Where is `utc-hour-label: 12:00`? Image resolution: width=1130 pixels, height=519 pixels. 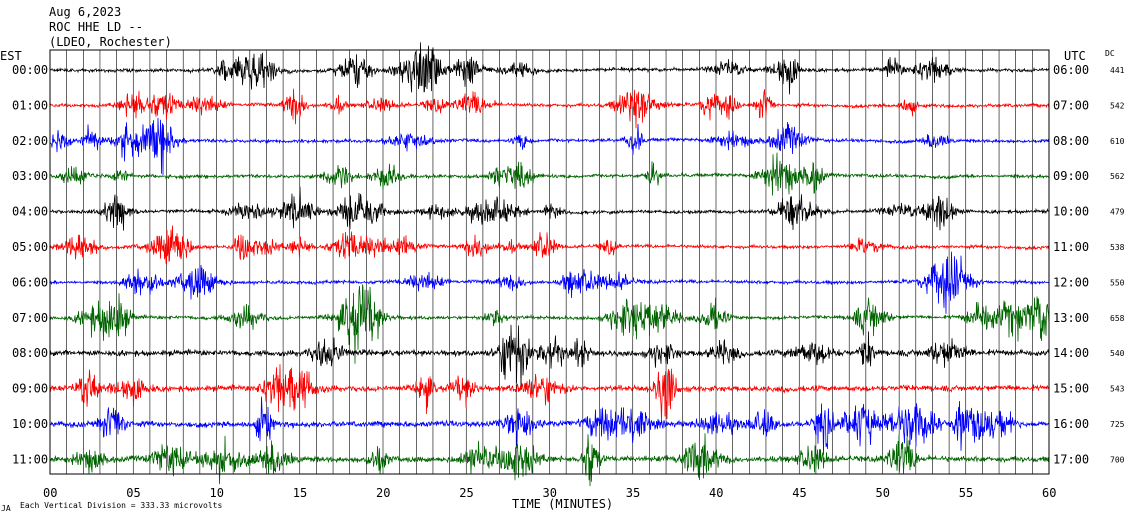
utc-hour-label: 12:00 is located at coordinates (1071, 282).